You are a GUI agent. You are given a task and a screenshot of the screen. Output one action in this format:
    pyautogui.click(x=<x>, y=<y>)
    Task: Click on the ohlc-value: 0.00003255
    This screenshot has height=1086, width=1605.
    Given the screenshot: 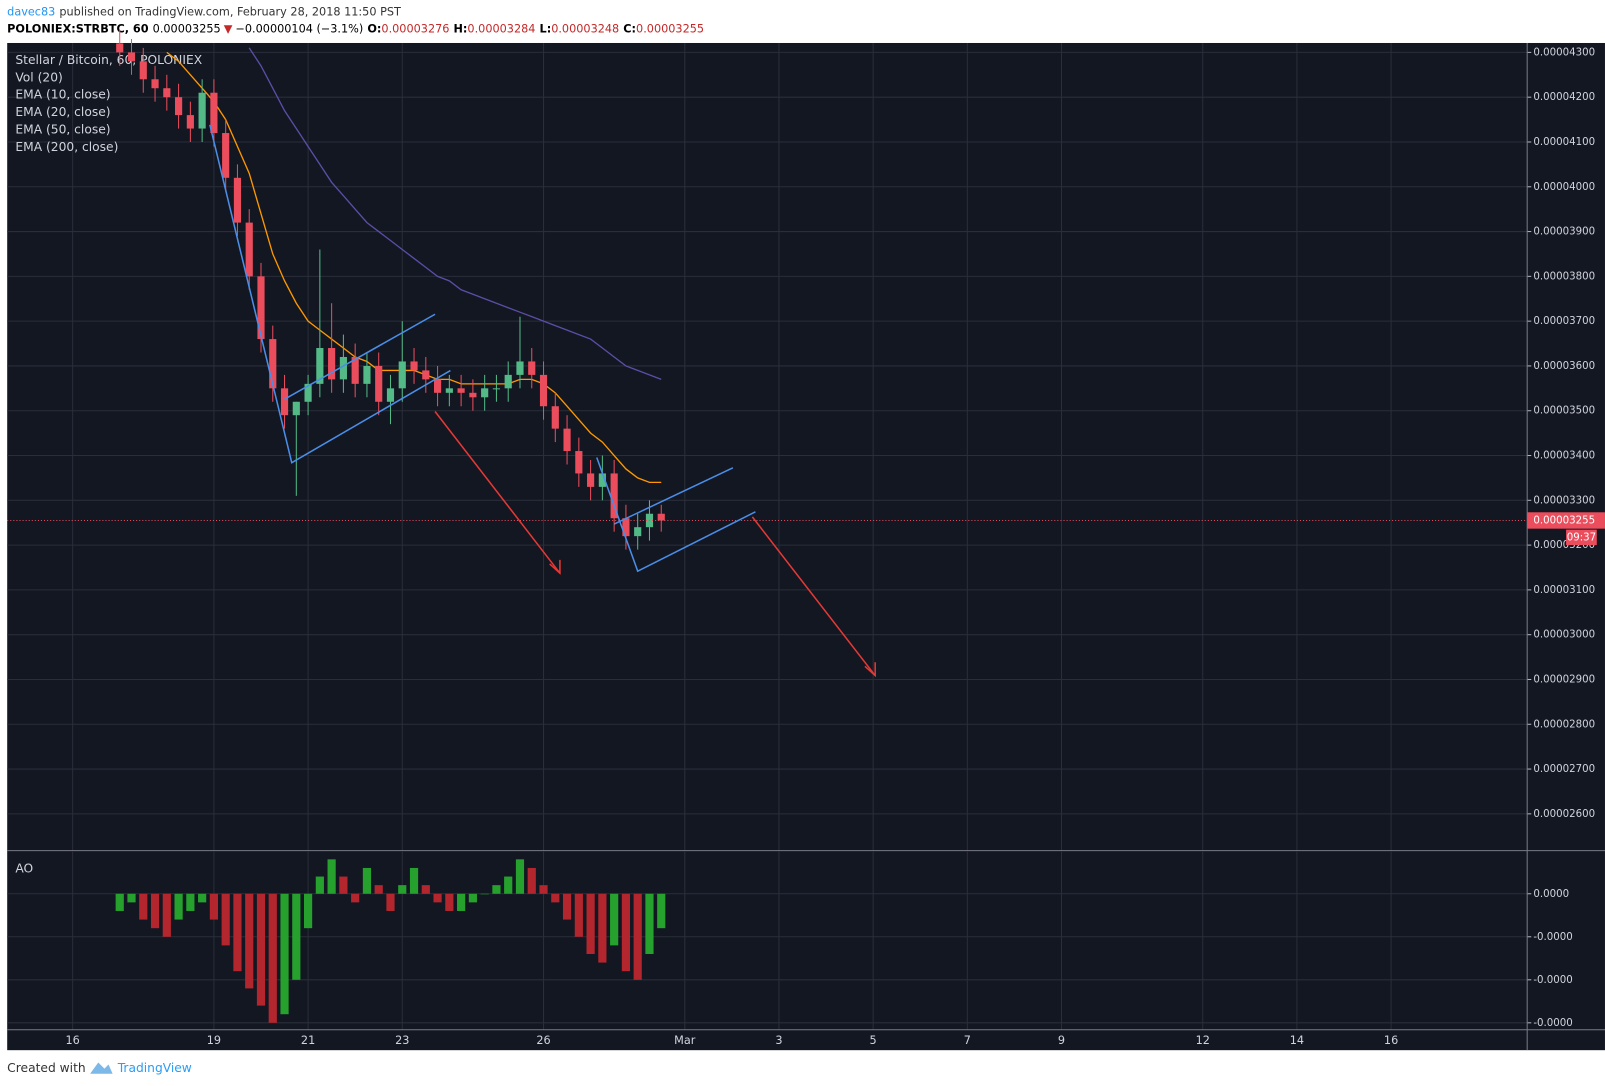 What is the action you would take?
    pyautogui.click(x=670, y=29)
    